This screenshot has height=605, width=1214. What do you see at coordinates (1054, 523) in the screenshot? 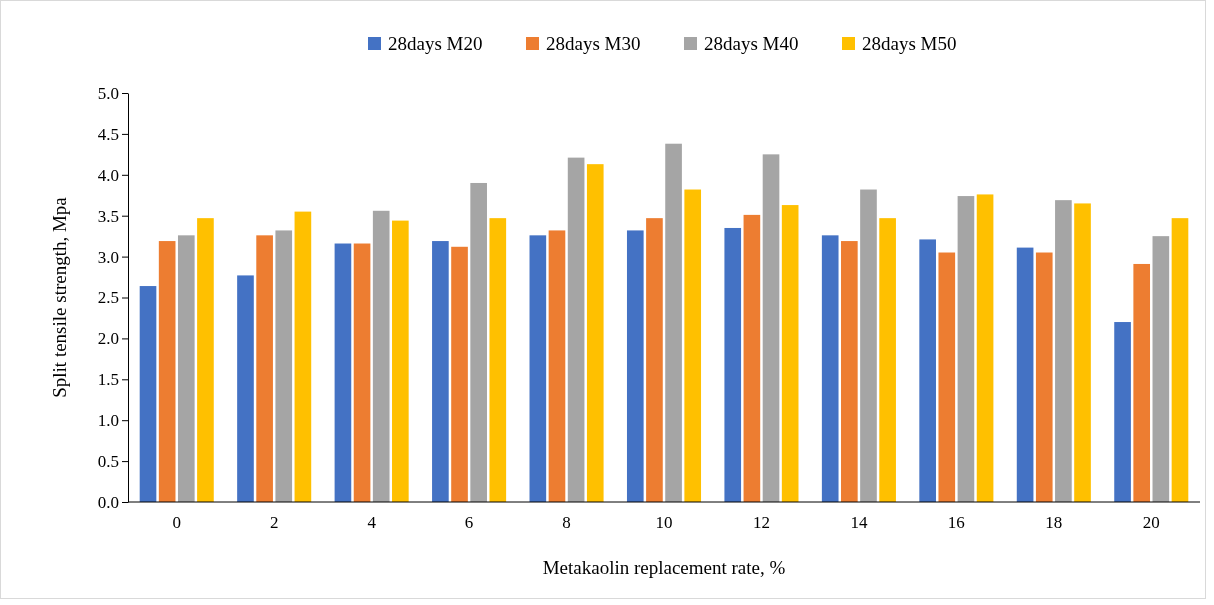
I see `x-tick-label: 18` at bounding box center [1054, 523].